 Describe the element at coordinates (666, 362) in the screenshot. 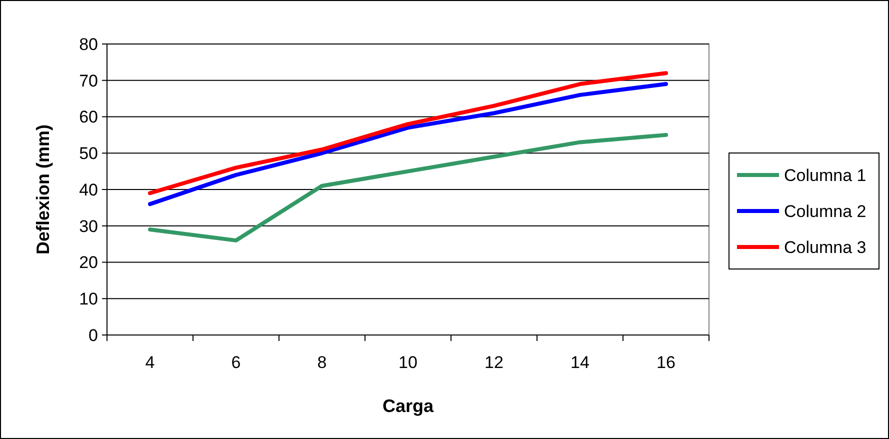

I see `x-tick-label: 16` at that location.